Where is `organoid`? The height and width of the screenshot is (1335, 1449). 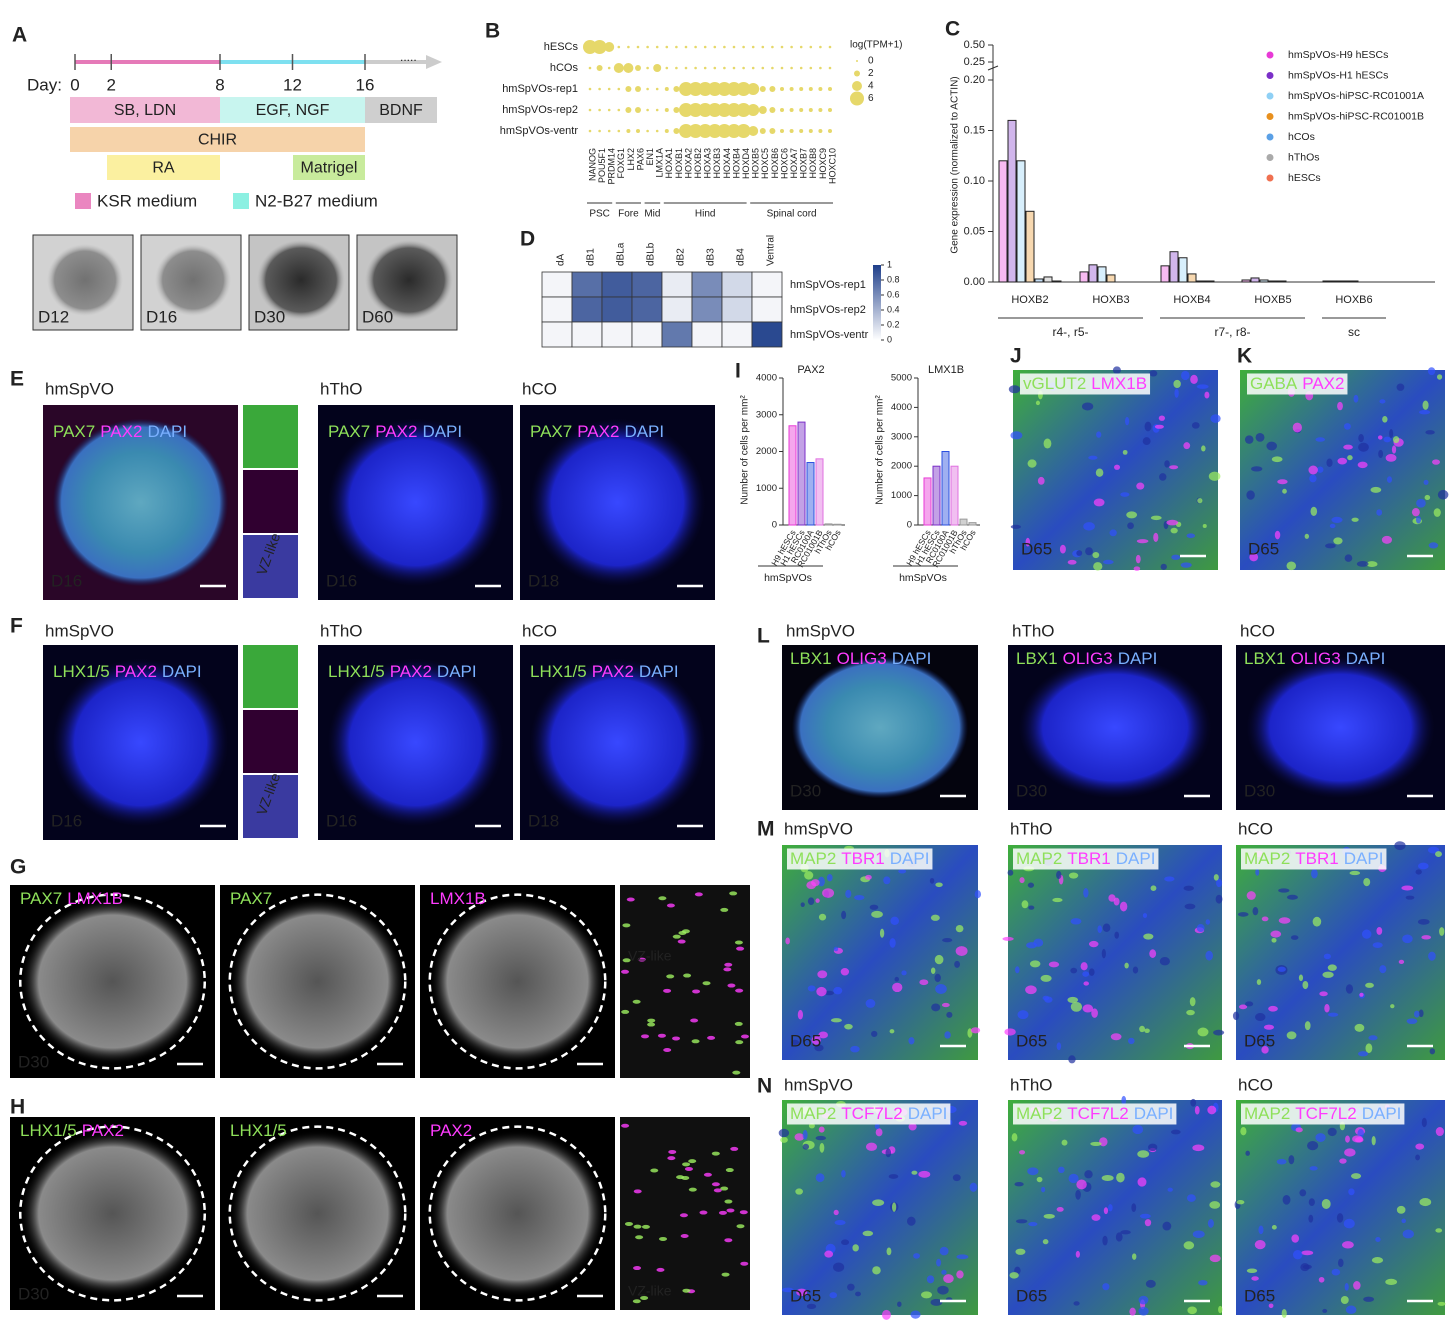 organoid is located at coordinates (517, 981).